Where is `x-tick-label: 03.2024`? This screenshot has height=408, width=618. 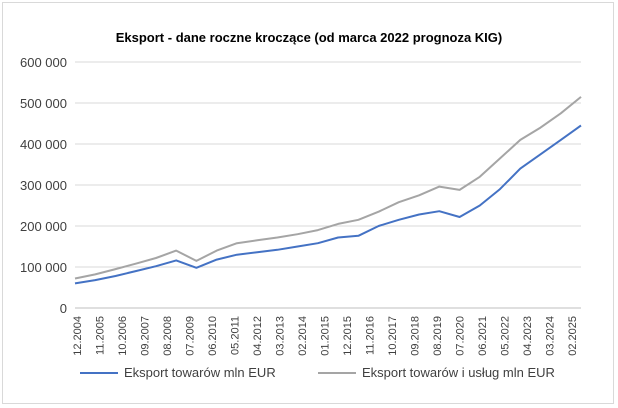 x-tick-label: 03.2024 is located at coordinates (550, 336).